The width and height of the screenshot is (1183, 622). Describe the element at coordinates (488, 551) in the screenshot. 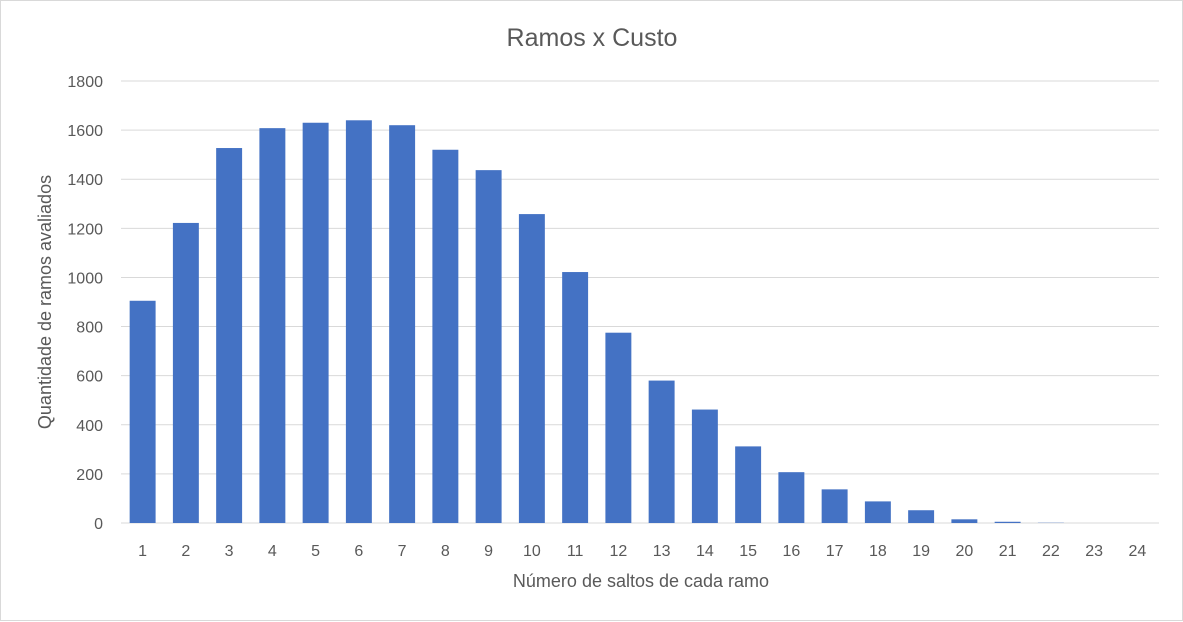

I see `x-tick-label: 9` at that location.